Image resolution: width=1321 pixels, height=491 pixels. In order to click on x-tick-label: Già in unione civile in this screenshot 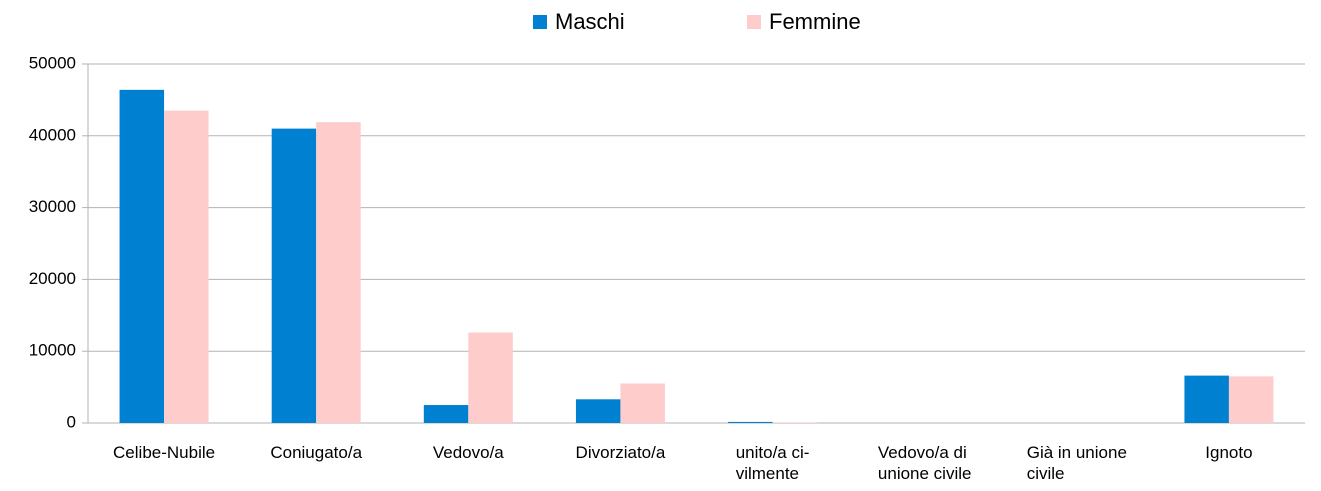, I will do `click(1076, 463)`.